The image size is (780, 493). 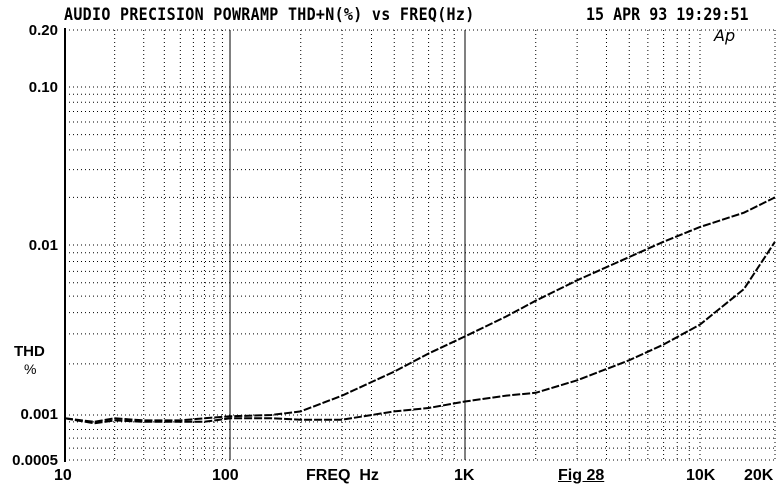 I want to click on x-tick-1k: 1K, so click(x=464, y=475).